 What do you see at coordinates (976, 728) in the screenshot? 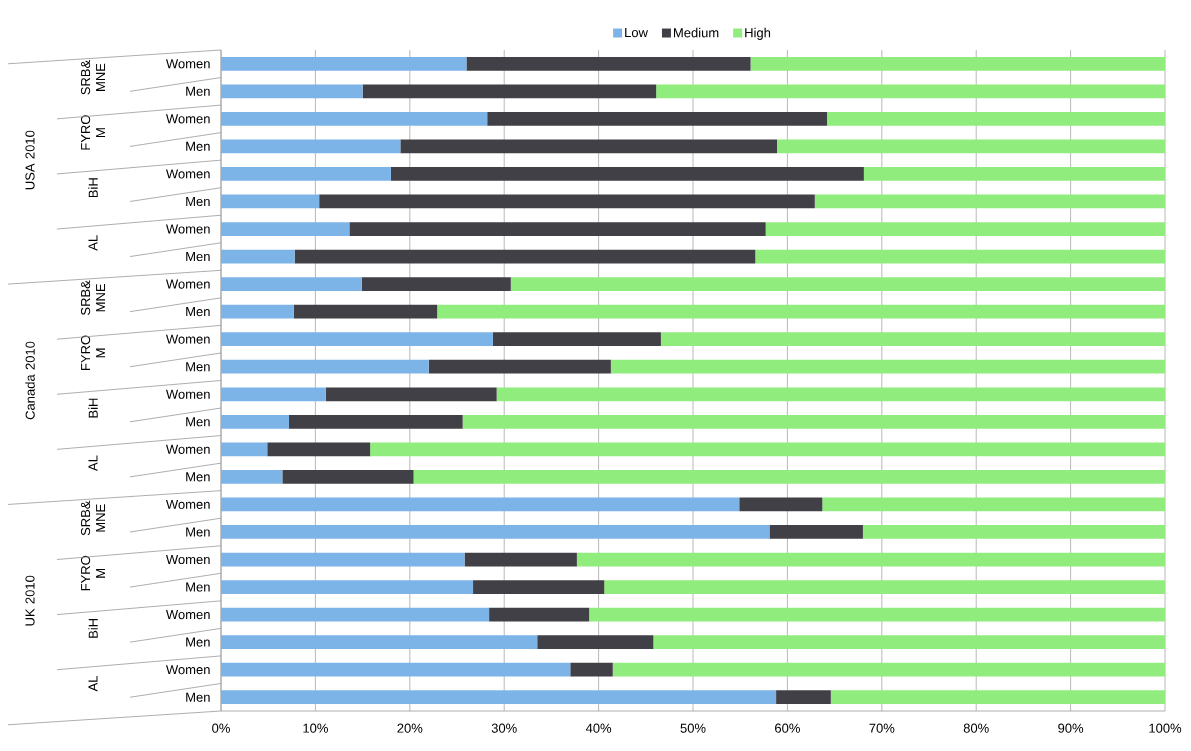
I see `x-tick-label: 80%` at bounding box center [976, 728].